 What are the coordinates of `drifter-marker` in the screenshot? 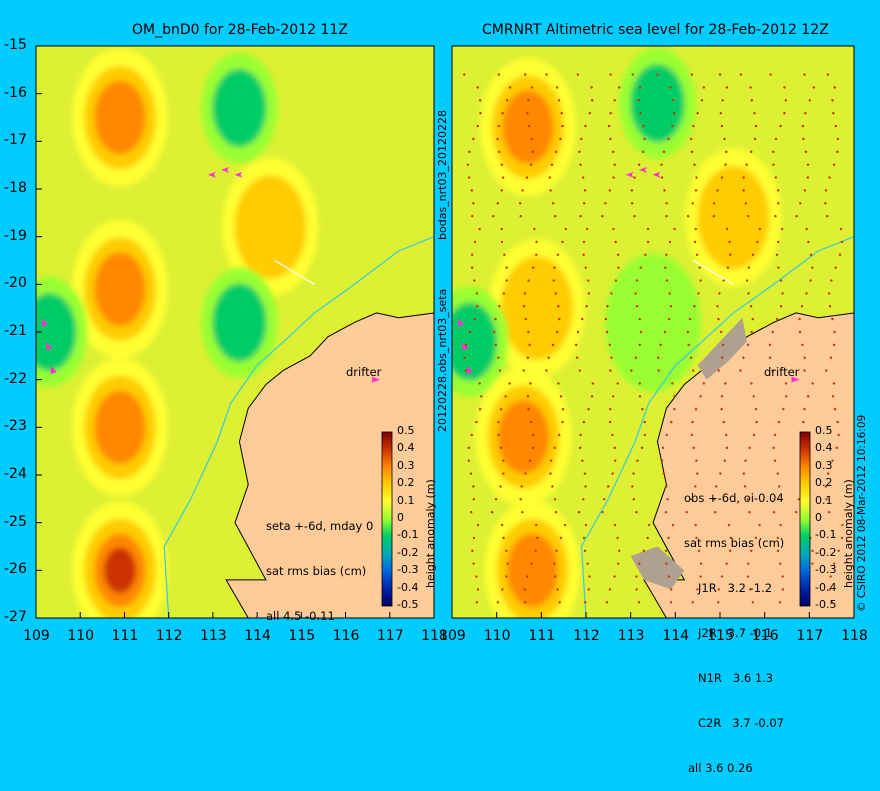 It's located at (44, 322).